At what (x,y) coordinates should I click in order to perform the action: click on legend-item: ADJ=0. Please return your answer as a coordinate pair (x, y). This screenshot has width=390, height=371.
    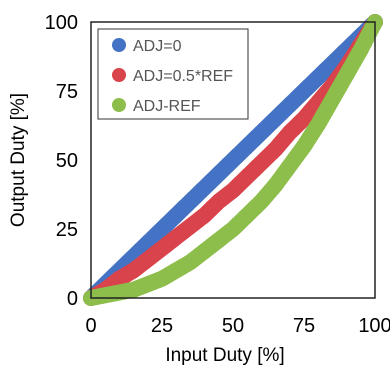
    Looking at the image, I should click on (147, 46).